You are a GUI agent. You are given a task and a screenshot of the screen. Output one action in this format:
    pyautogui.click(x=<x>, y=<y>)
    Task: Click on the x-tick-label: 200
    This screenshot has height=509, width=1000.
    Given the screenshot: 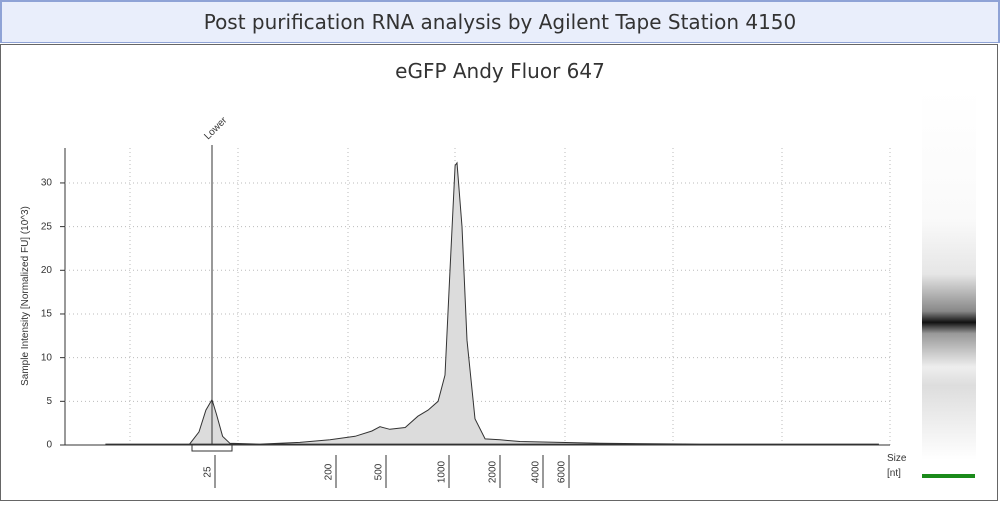 What is the action you would take?
    pyautogui.click(x=329, y=471)
    